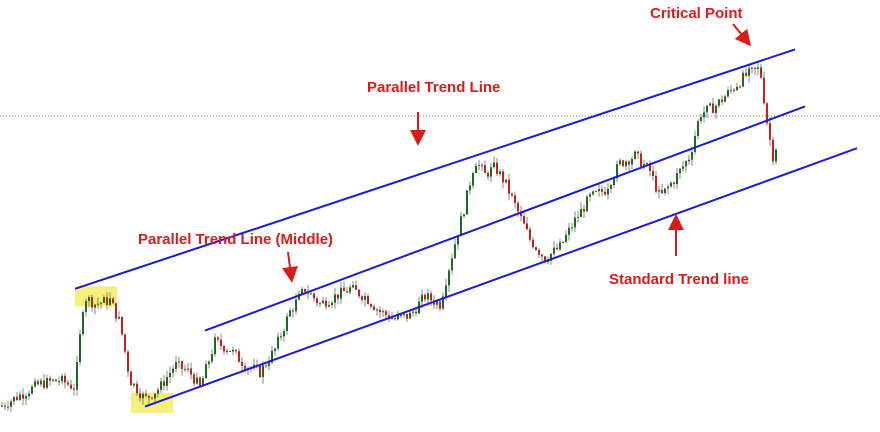 This screenshot has height=432, width=880. I want to click on label-critical-point: Critical Point, so click(696, 13).